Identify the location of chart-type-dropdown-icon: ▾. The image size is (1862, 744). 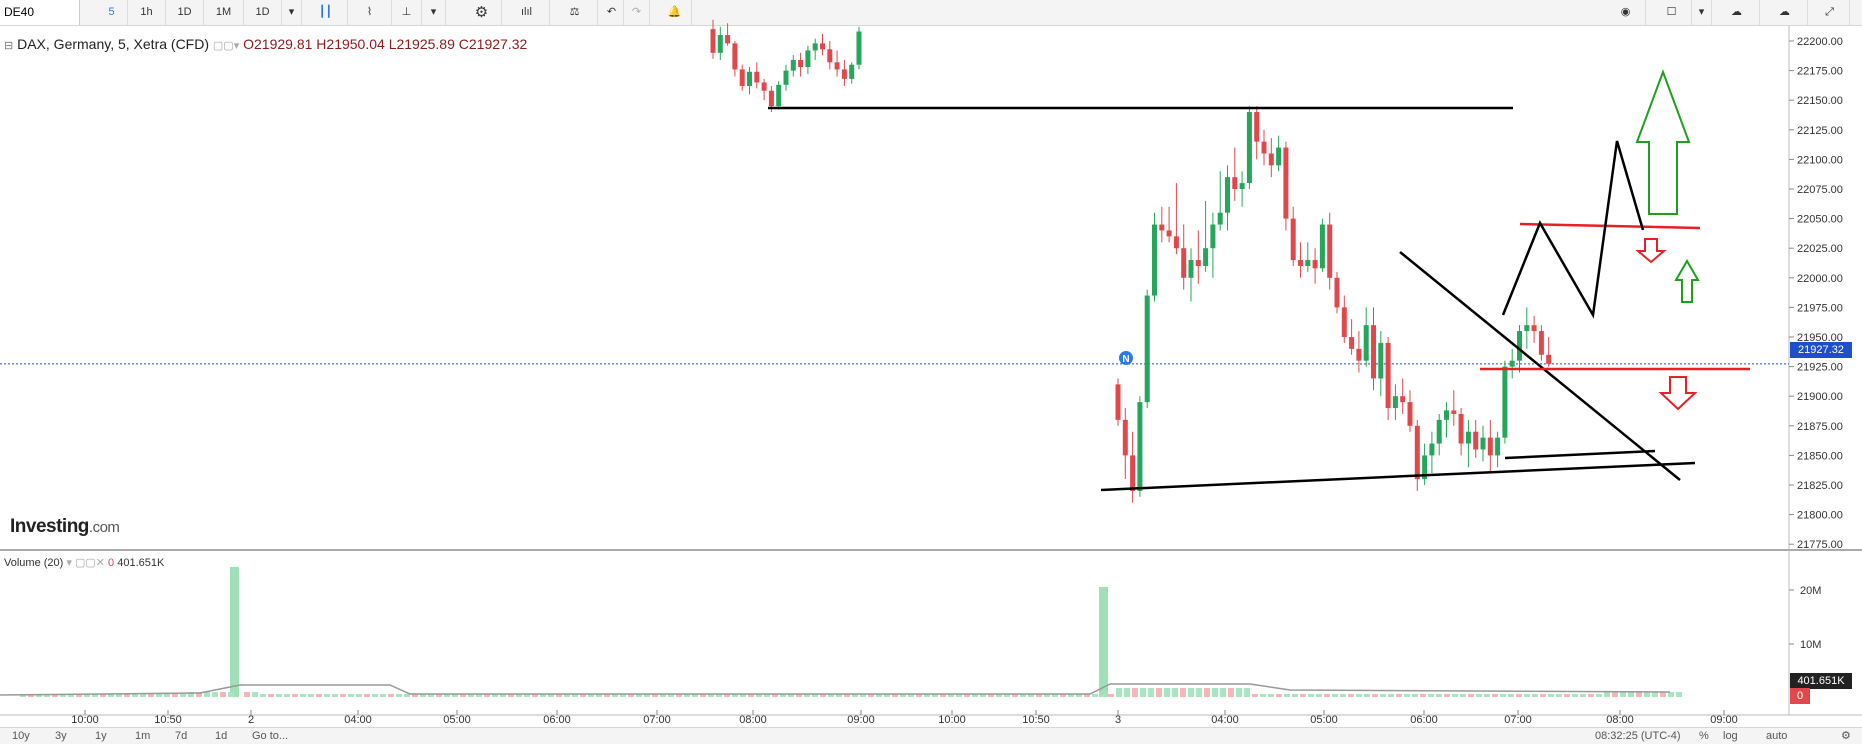
(434, 12).